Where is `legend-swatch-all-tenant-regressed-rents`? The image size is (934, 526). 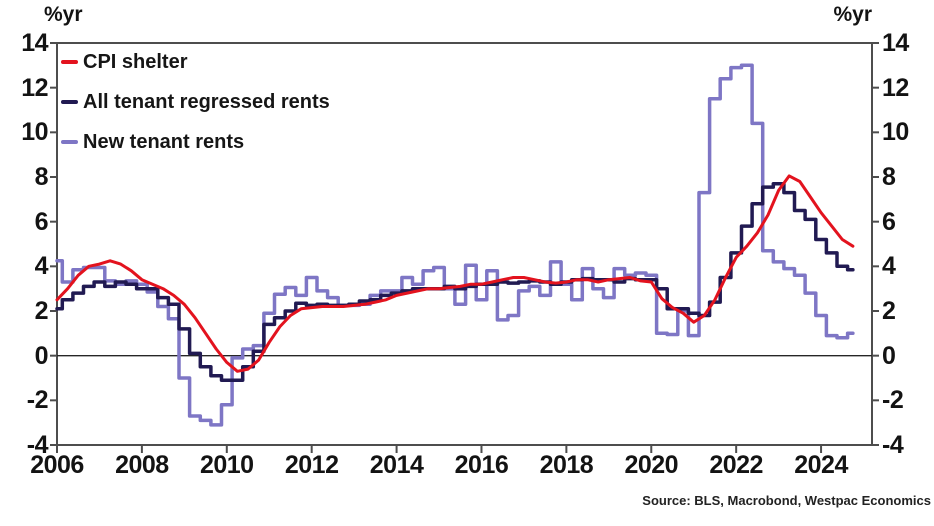
legend-swatch-all-tenant-regressed-rents is located at coordinates (69, 102).